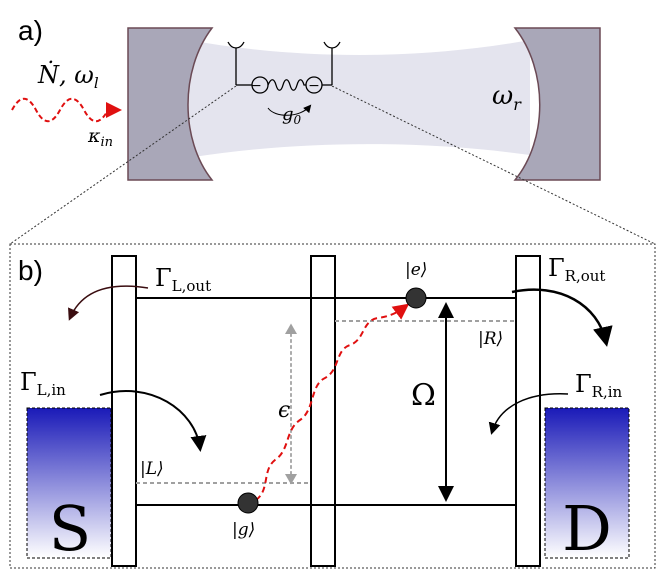 The height and width of the screenshot is (573, 667). What do you see at coordinates (284, 410) in the screenshot?
I see `epsilon-label: ϵ` at bounding box center [284, 410].